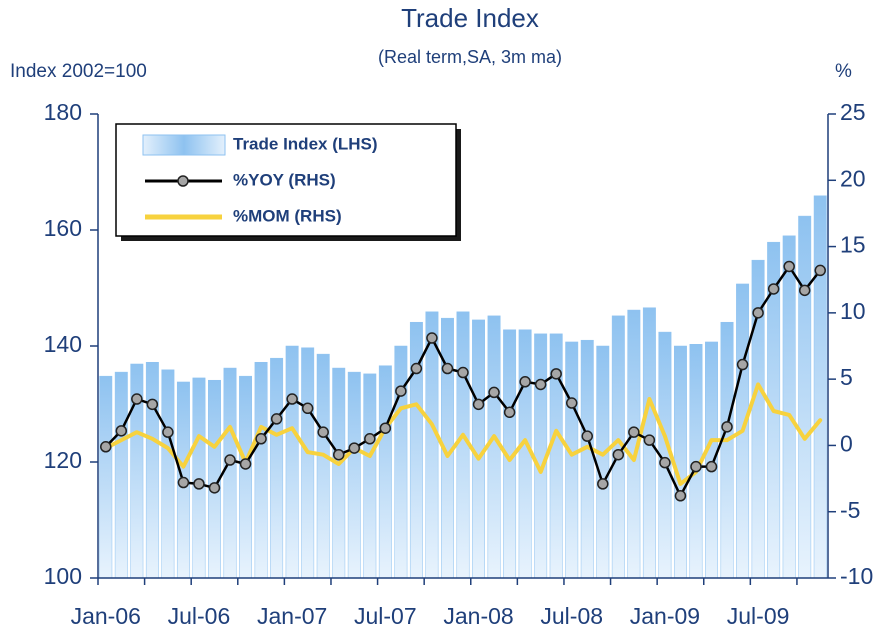  Describe the element at coordinates (470, 18) in the screenshot. I see `chart-title: Trade Index` at that location.